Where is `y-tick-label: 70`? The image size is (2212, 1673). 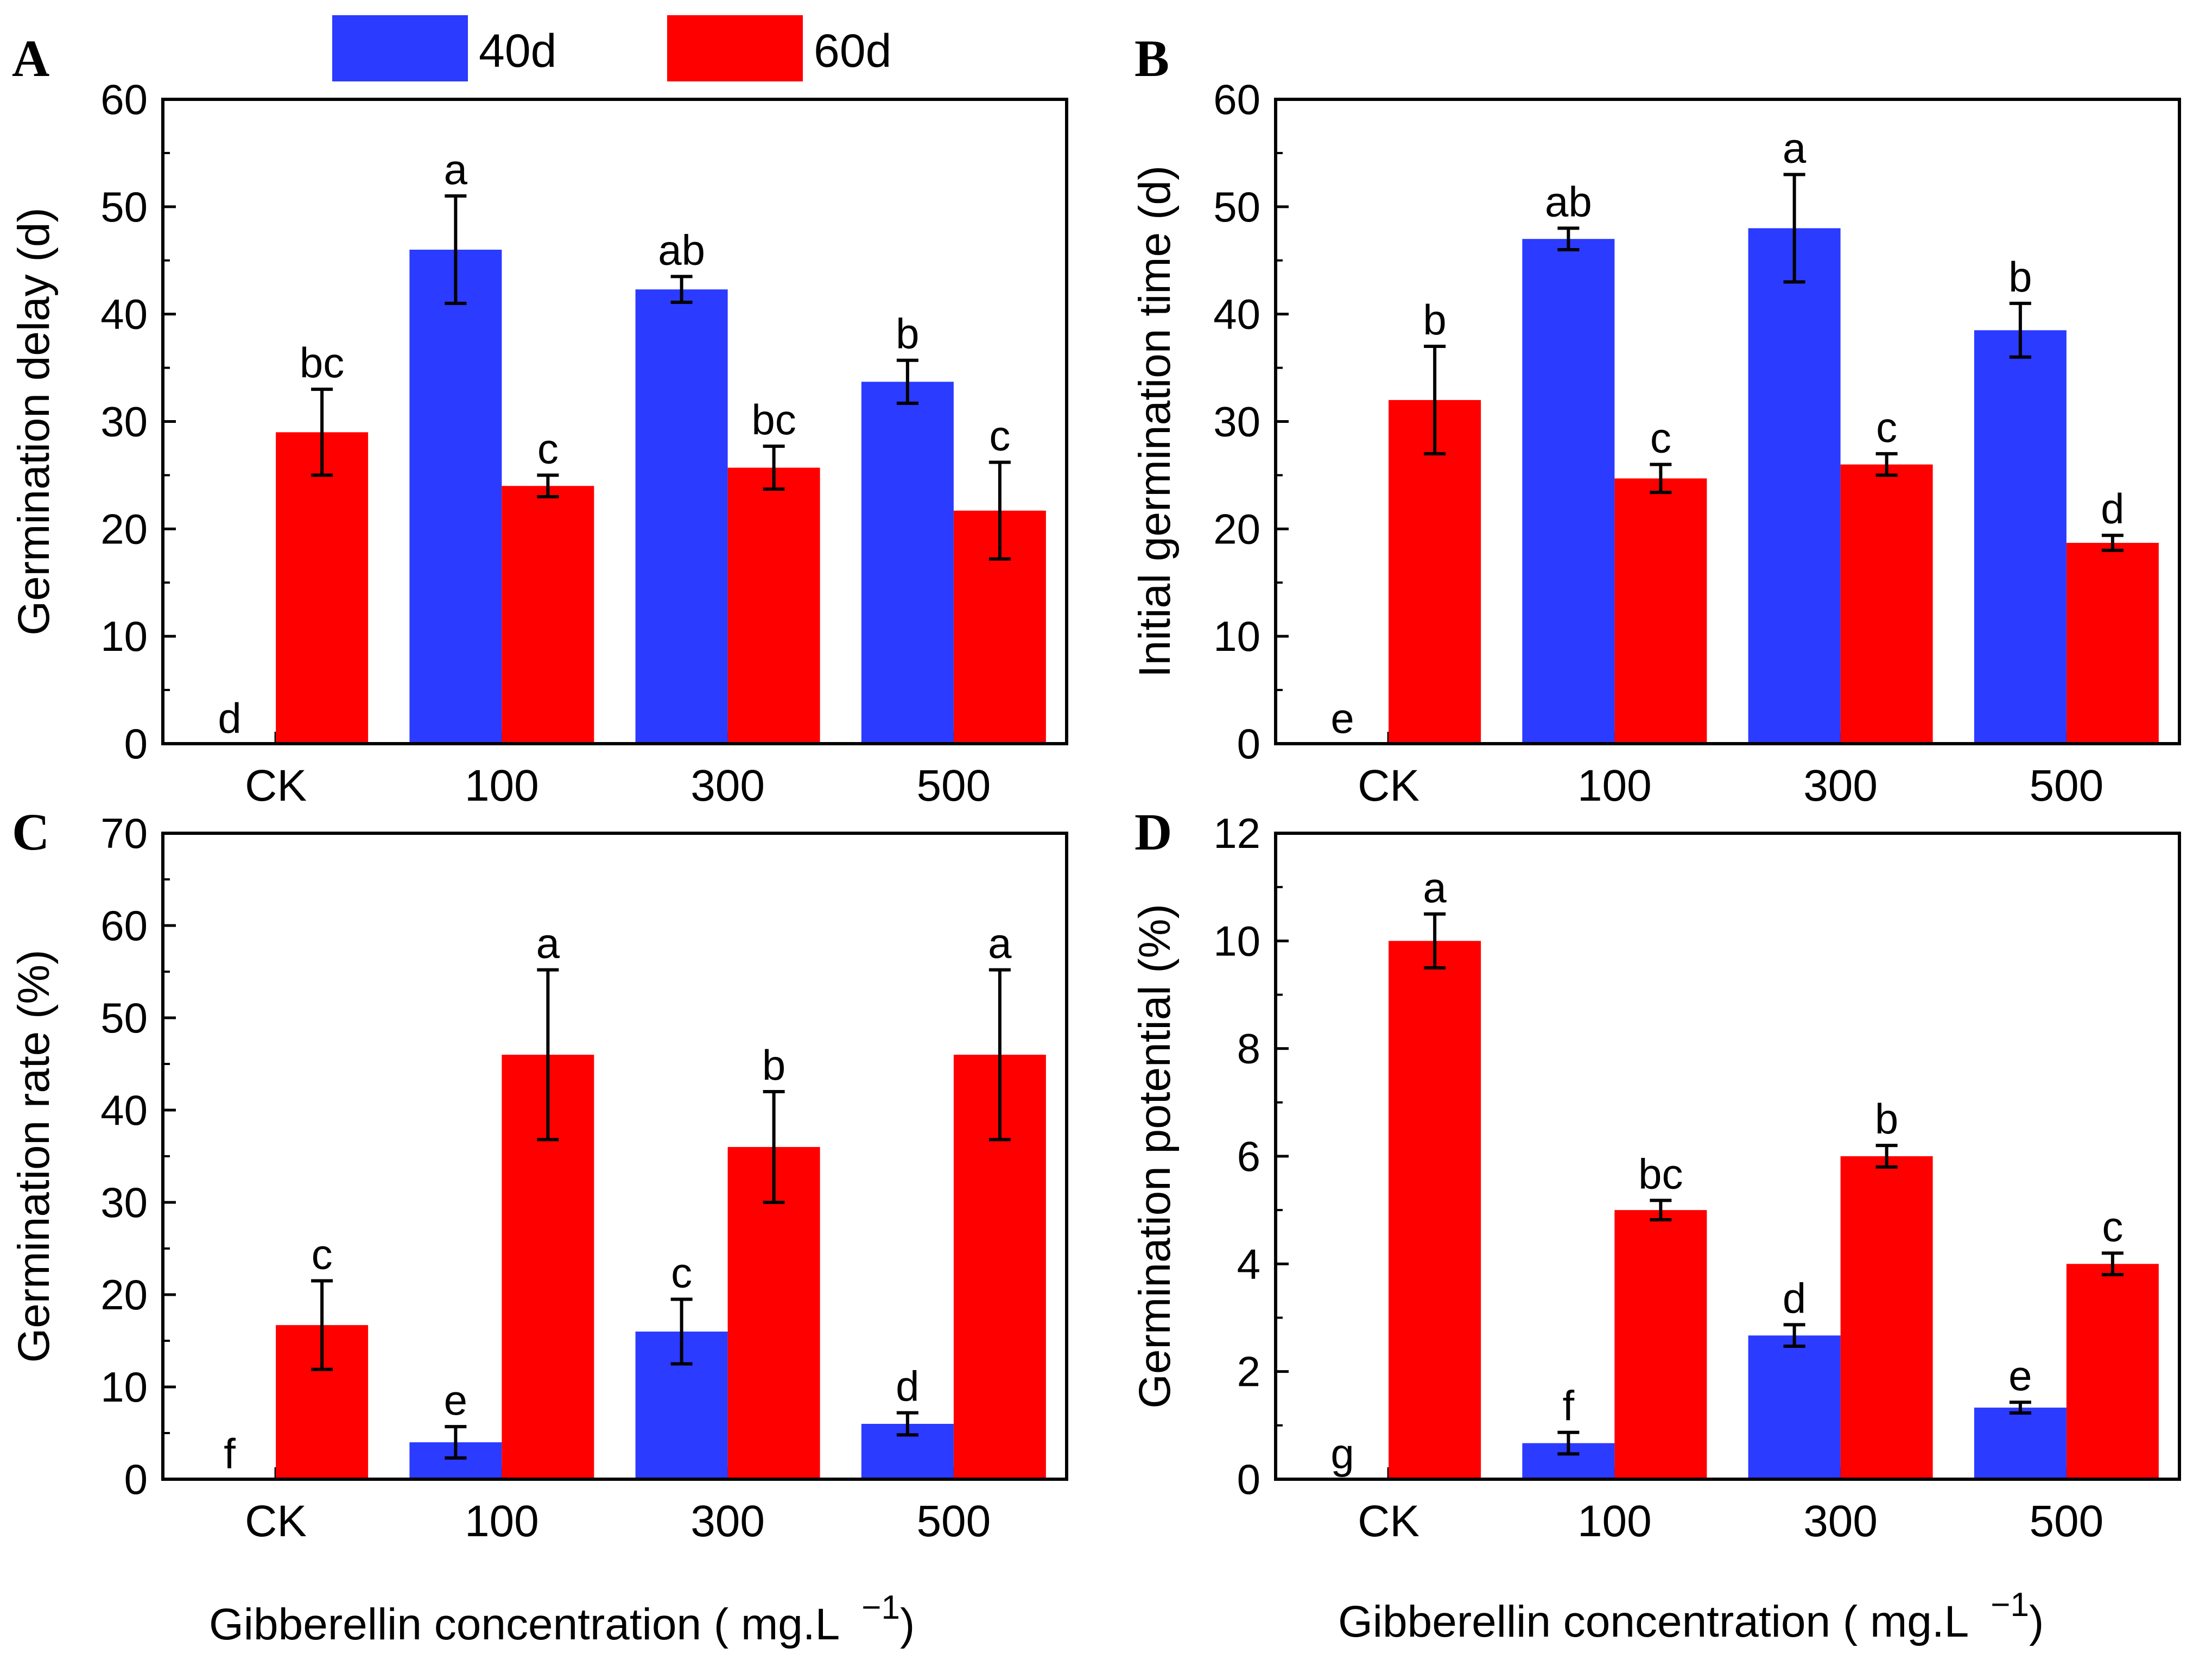
y-tick-label: 70 is located at coordinates (124, 833).